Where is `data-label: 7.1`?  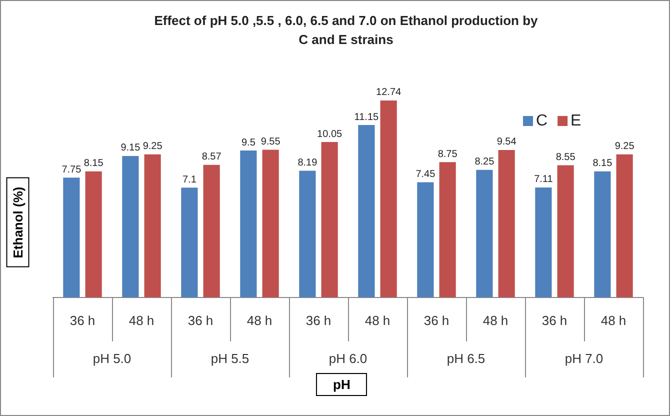
data-label: 7.1 is located at coordinates (189, 180).